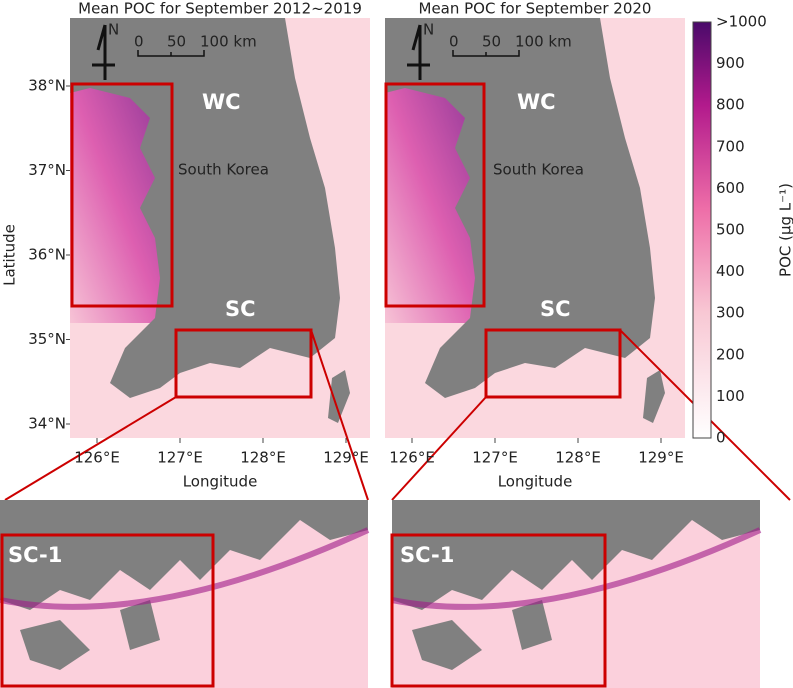 Image resolution: width=793 pixels, height=688 pixels. Describe the element at coordinates (47, 424) in the screenshot. I see `y-tick-label: 34°N` at that location.